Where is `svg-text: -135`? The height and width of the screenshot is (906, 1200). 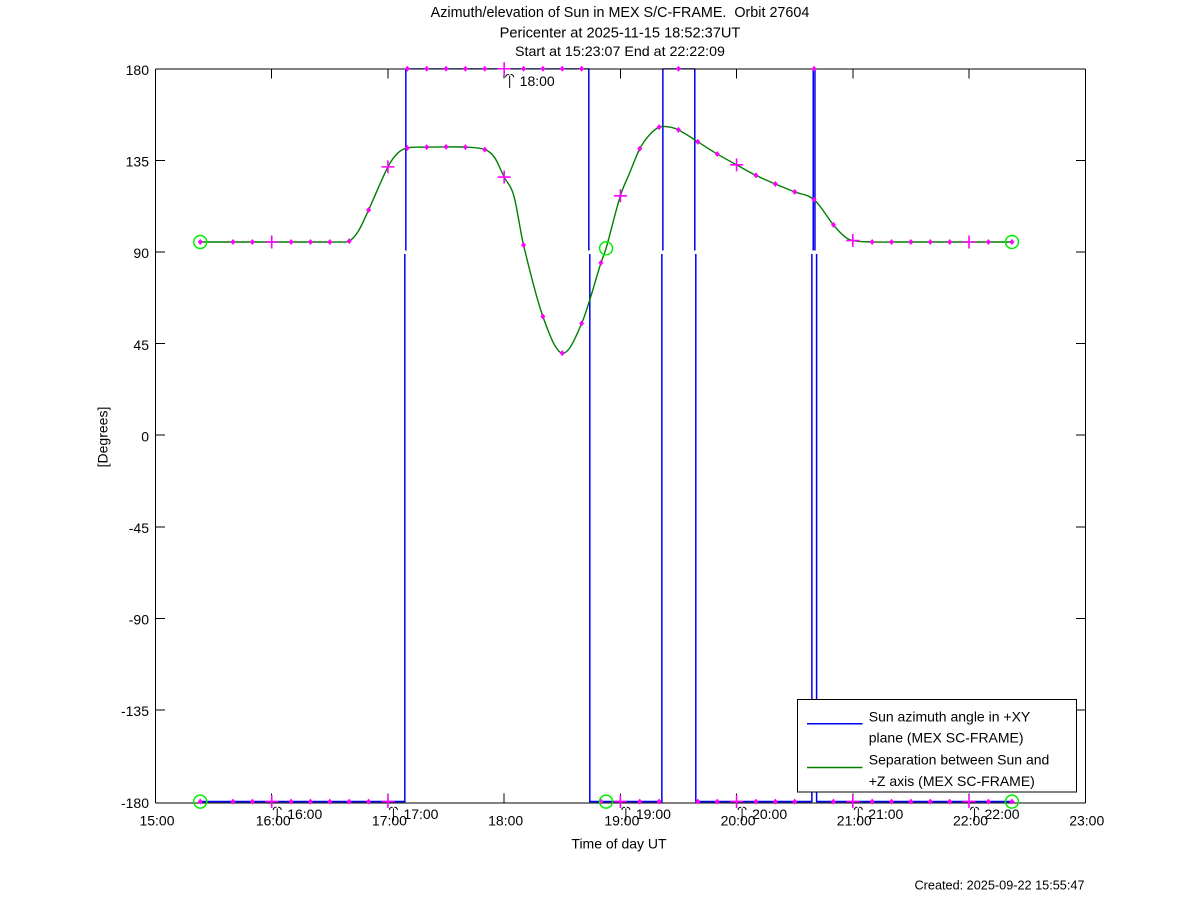
svg-text: -135 is located at coordinates (135, 711).